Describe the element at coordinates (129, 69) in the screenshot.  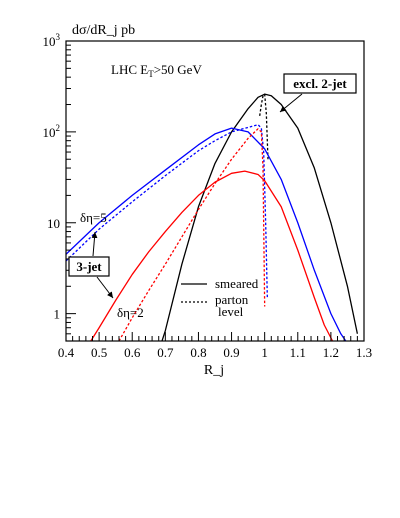
I see `header-text: LHC E` at that location.